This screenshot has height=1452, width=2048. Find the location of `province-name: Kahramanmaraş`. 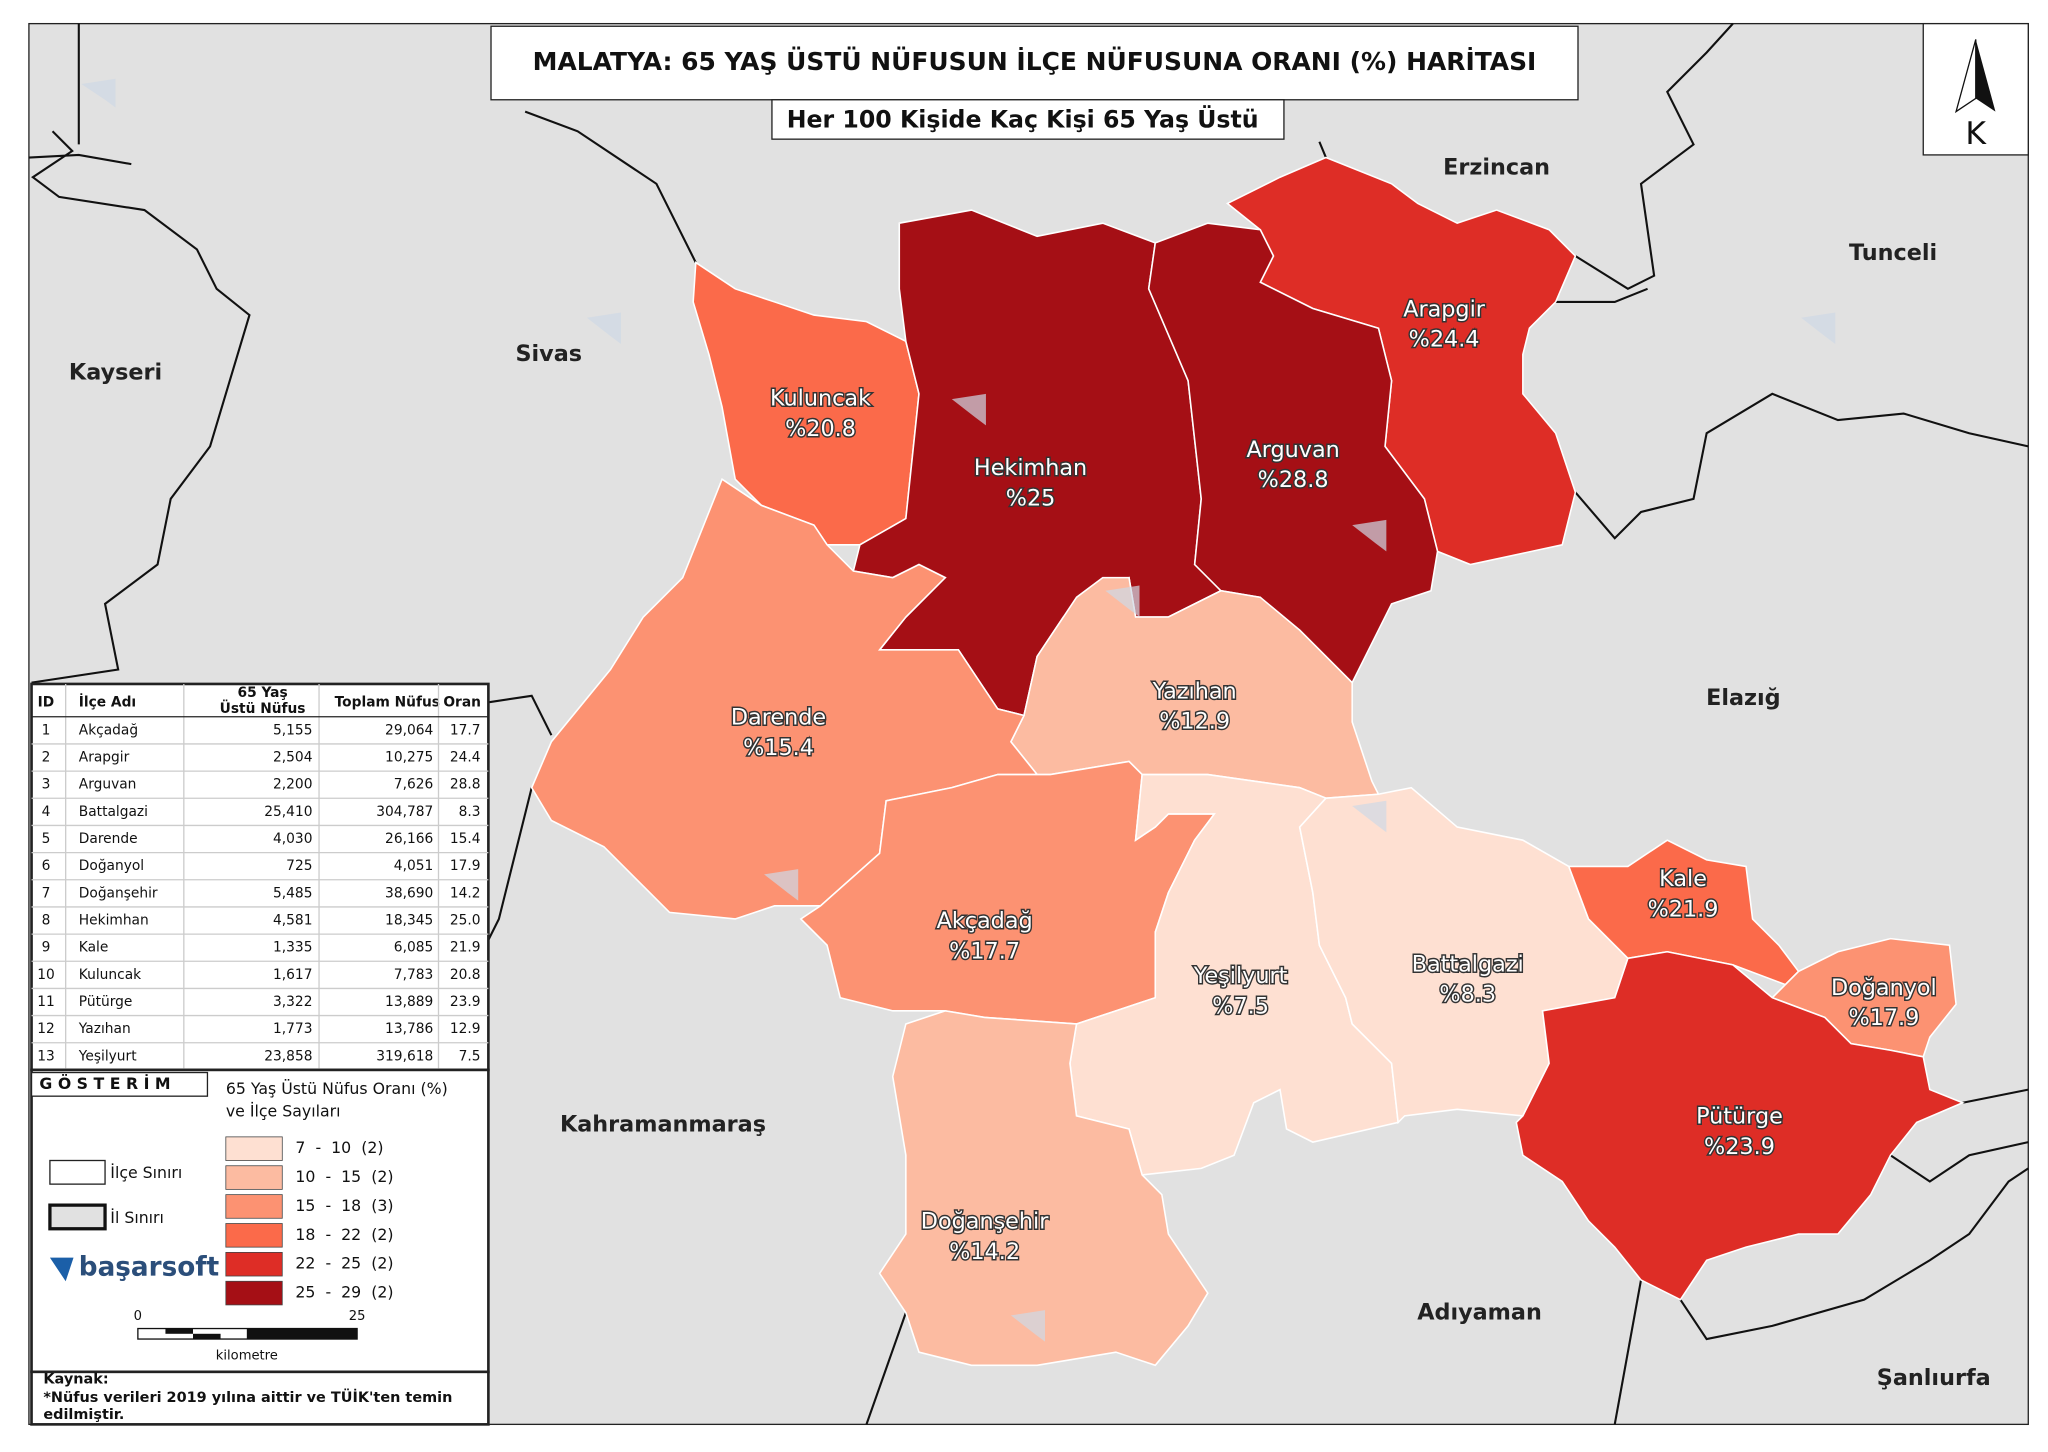

province-name: Kahramanmaraş is located at coordinates (663, 1125).